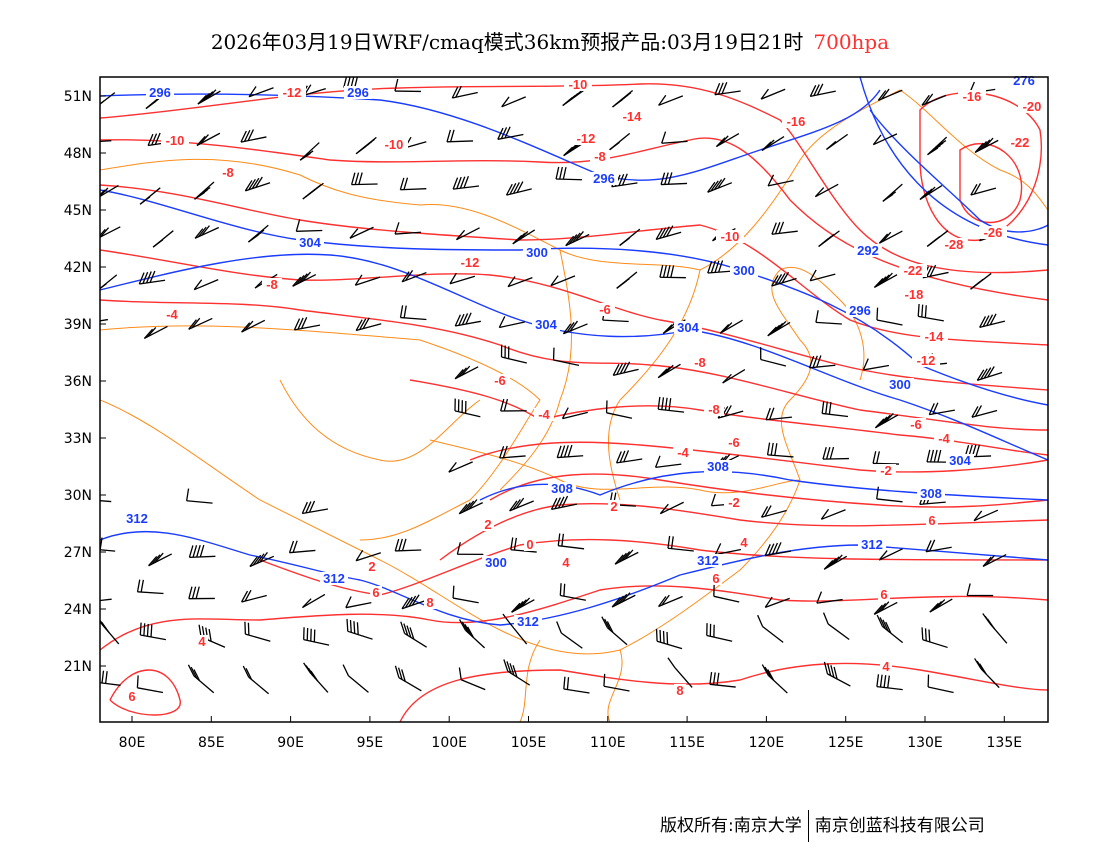 This screenshot has width=1100, height=850. I want to click on height-label: 312, so click(137, 518).